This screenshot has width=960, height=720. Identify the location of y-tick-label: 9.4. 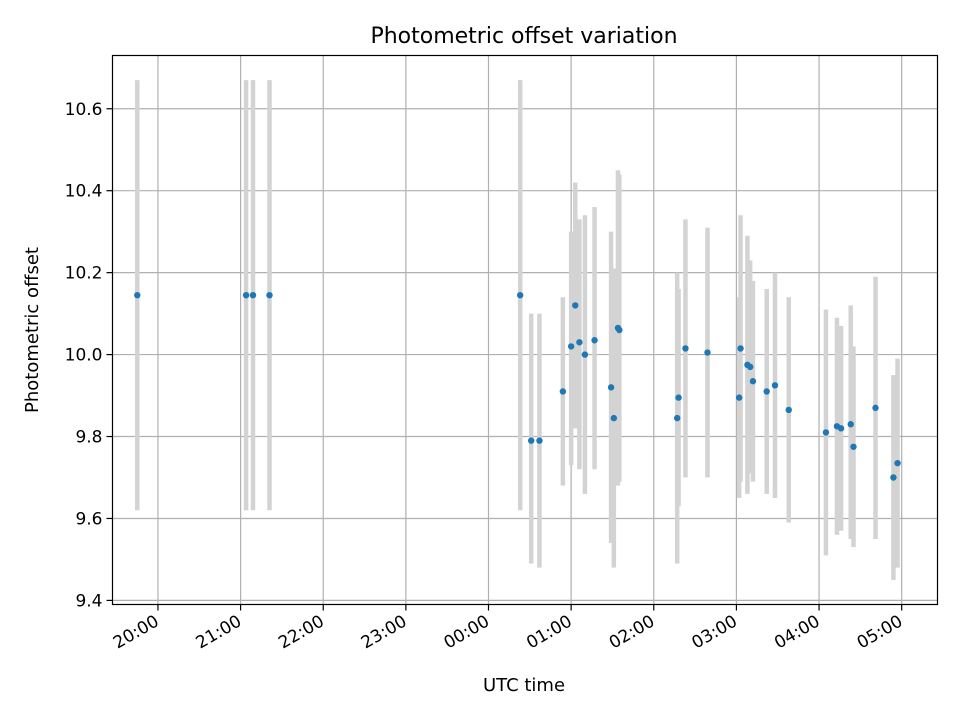
(88, 601).